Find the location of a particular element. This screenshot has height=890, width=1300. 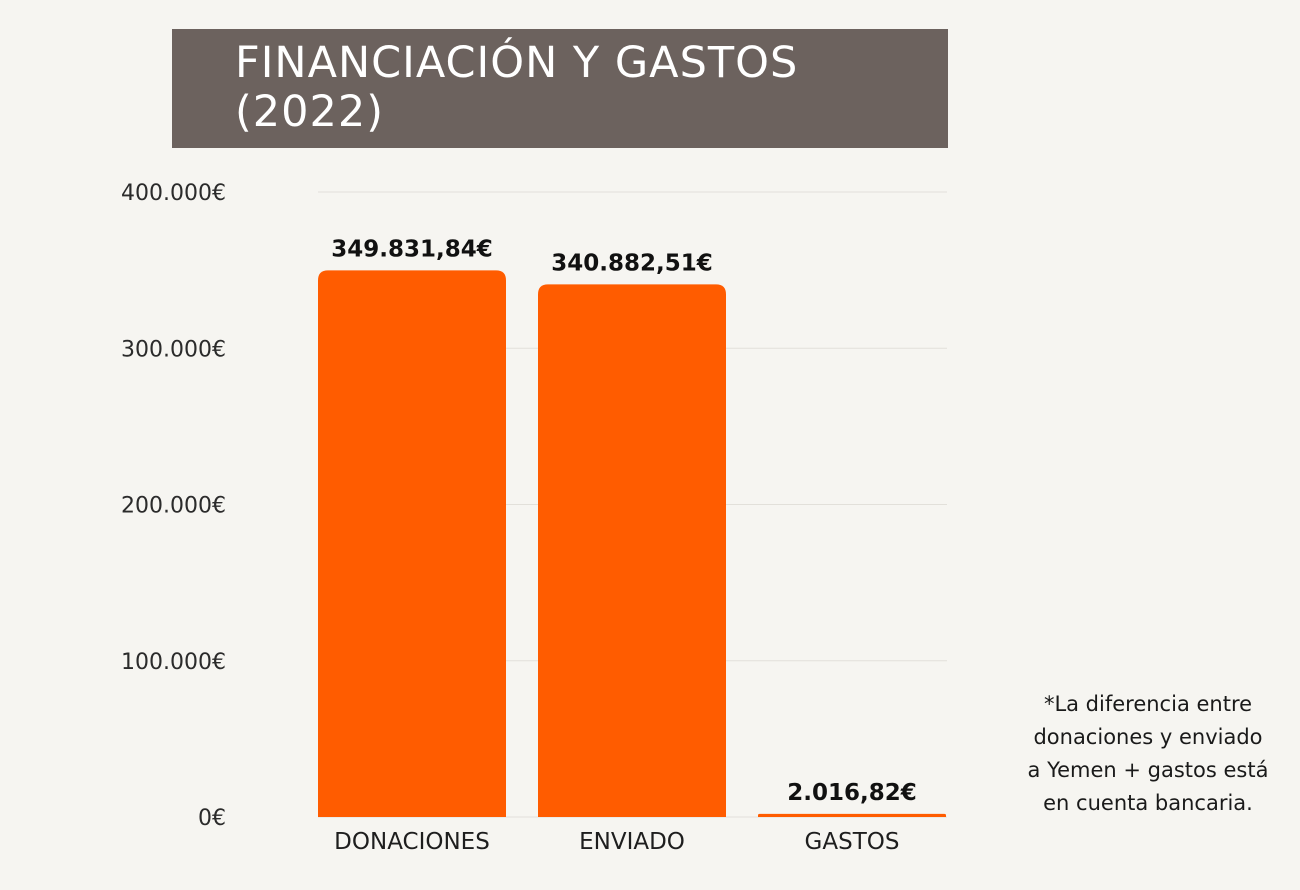

value-label-gastos: 2.016,82€ is located at coordinates (852, 793).